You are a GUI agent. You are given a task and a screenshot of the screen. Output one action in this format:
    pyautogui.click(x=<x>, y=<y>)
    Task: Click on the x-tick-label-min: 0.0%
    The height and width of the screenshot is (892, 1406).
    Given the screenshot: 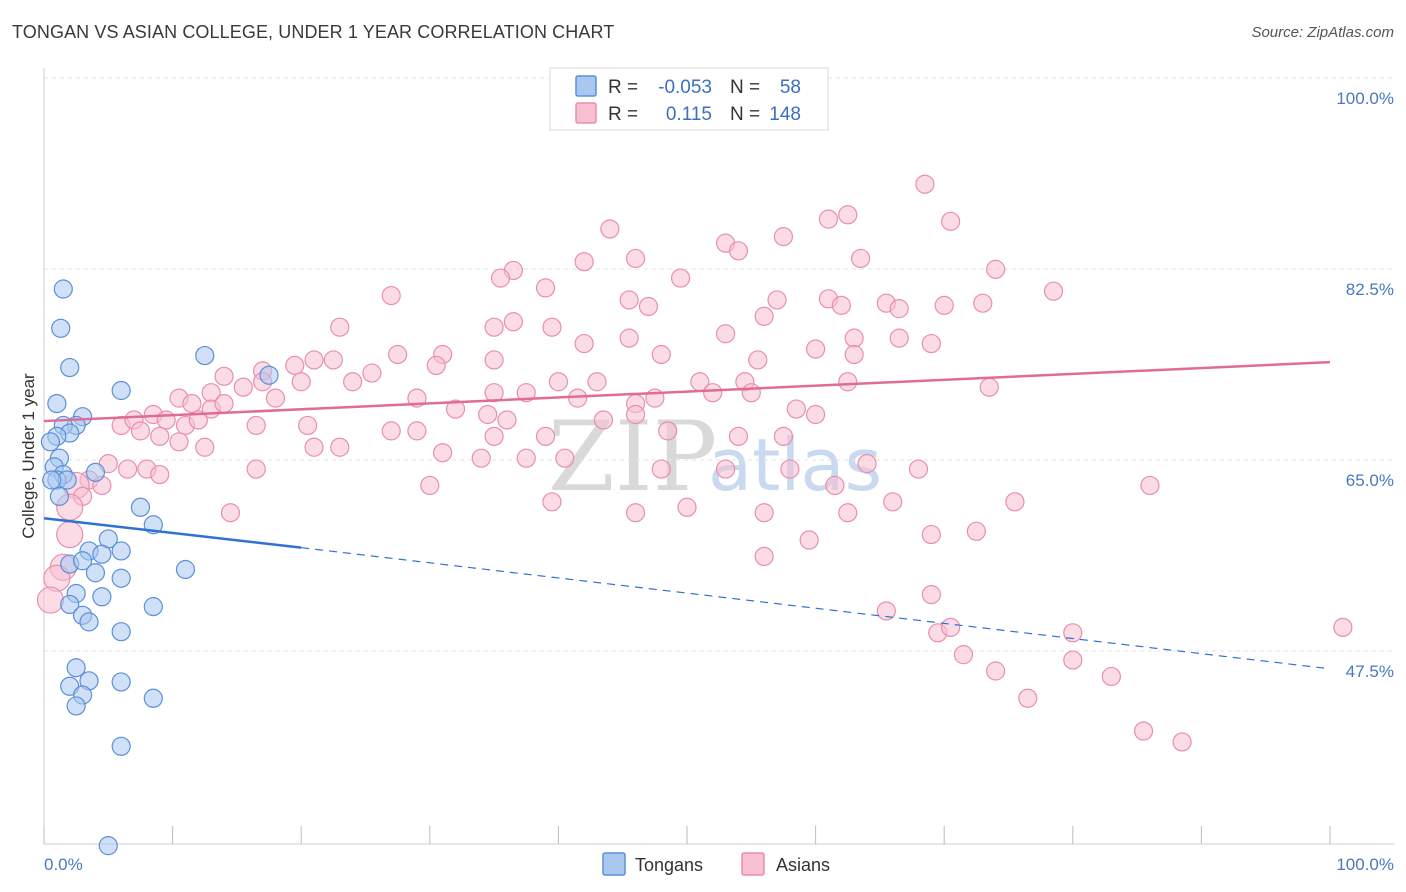 What is the action you would take?
    pyautogui.click(x=63, y=864)
    